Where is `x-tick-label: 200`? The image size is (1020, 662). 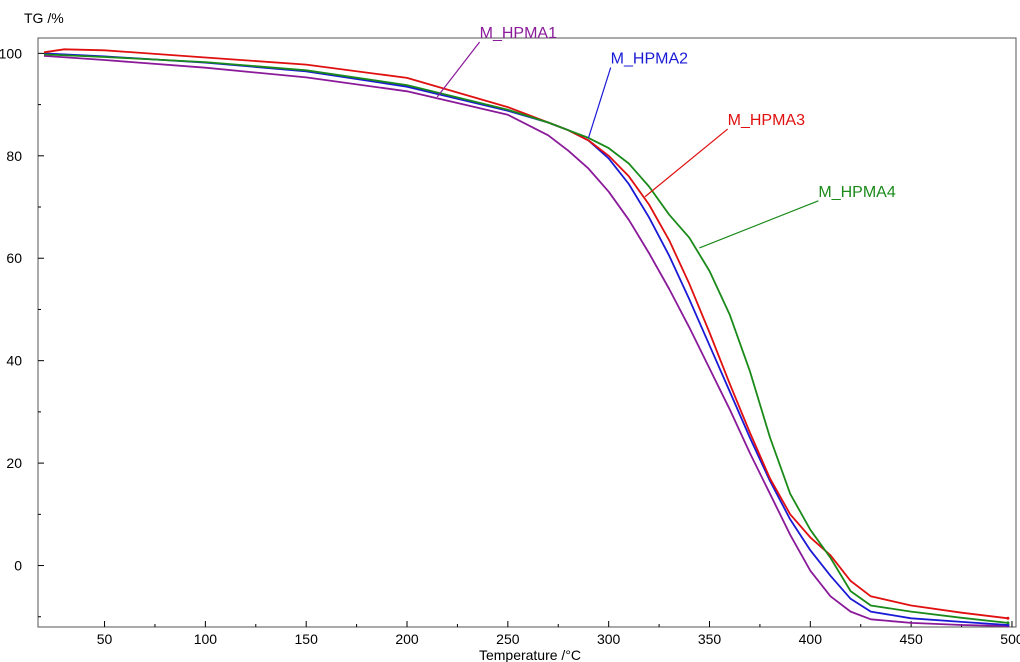 x-tick-label: 200 is located at coordinates (407, 639).